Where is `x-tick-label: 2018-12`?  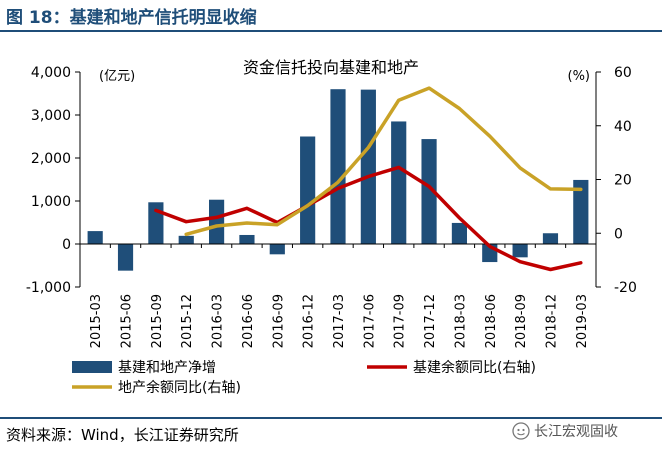
x-tick-label: 2018-12 is located at coordinates (551, 321).